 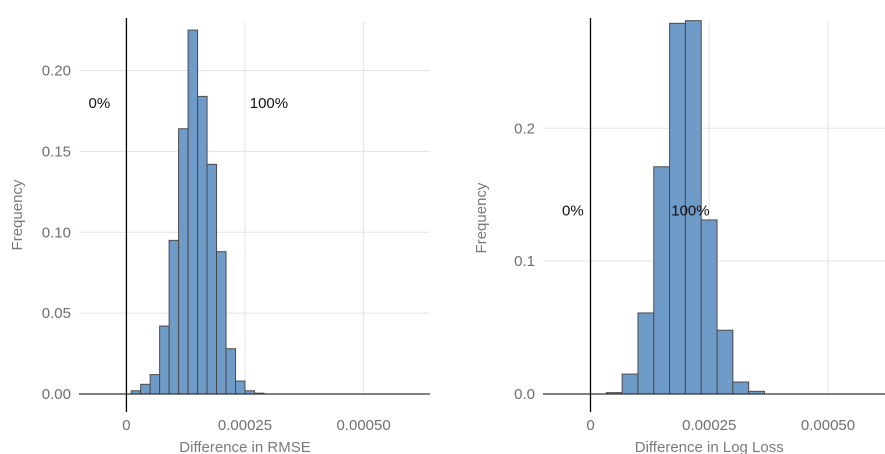 I want to click on y-tick-label: 0.1, so click(x=524, y=261).